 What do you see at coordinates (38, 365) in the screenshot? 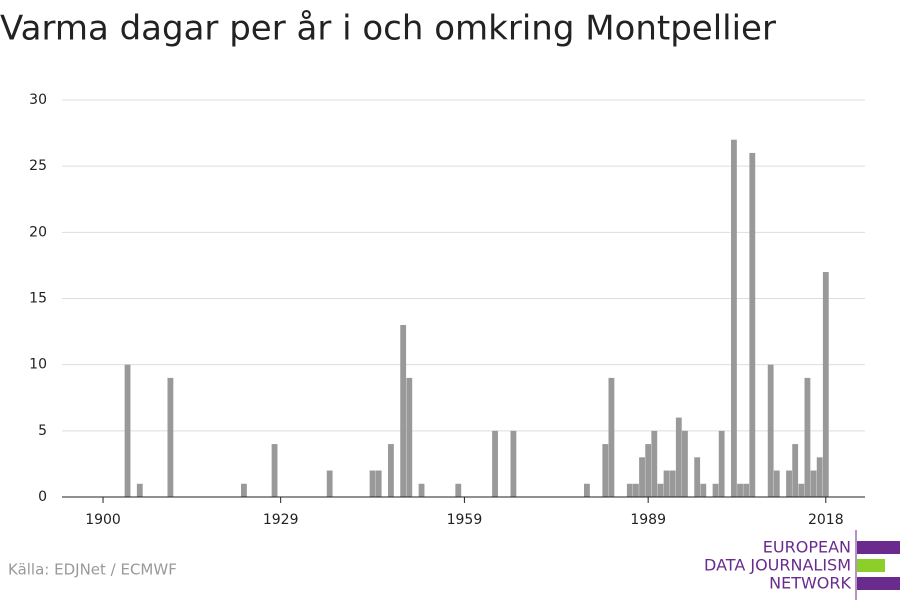
I see `y-tick-label: 10` at bounding box center [38, 365].